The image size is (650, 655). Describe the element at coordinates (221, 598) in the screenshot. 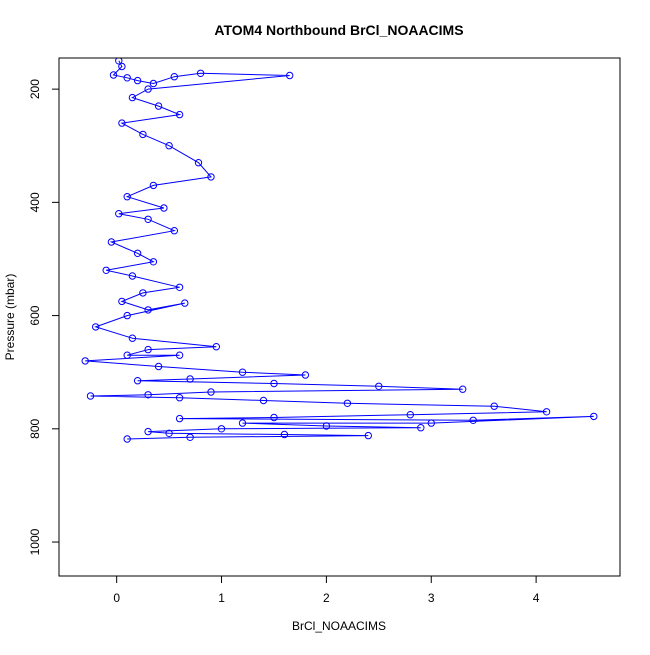

I see `x-tick-label: 1` at that location.